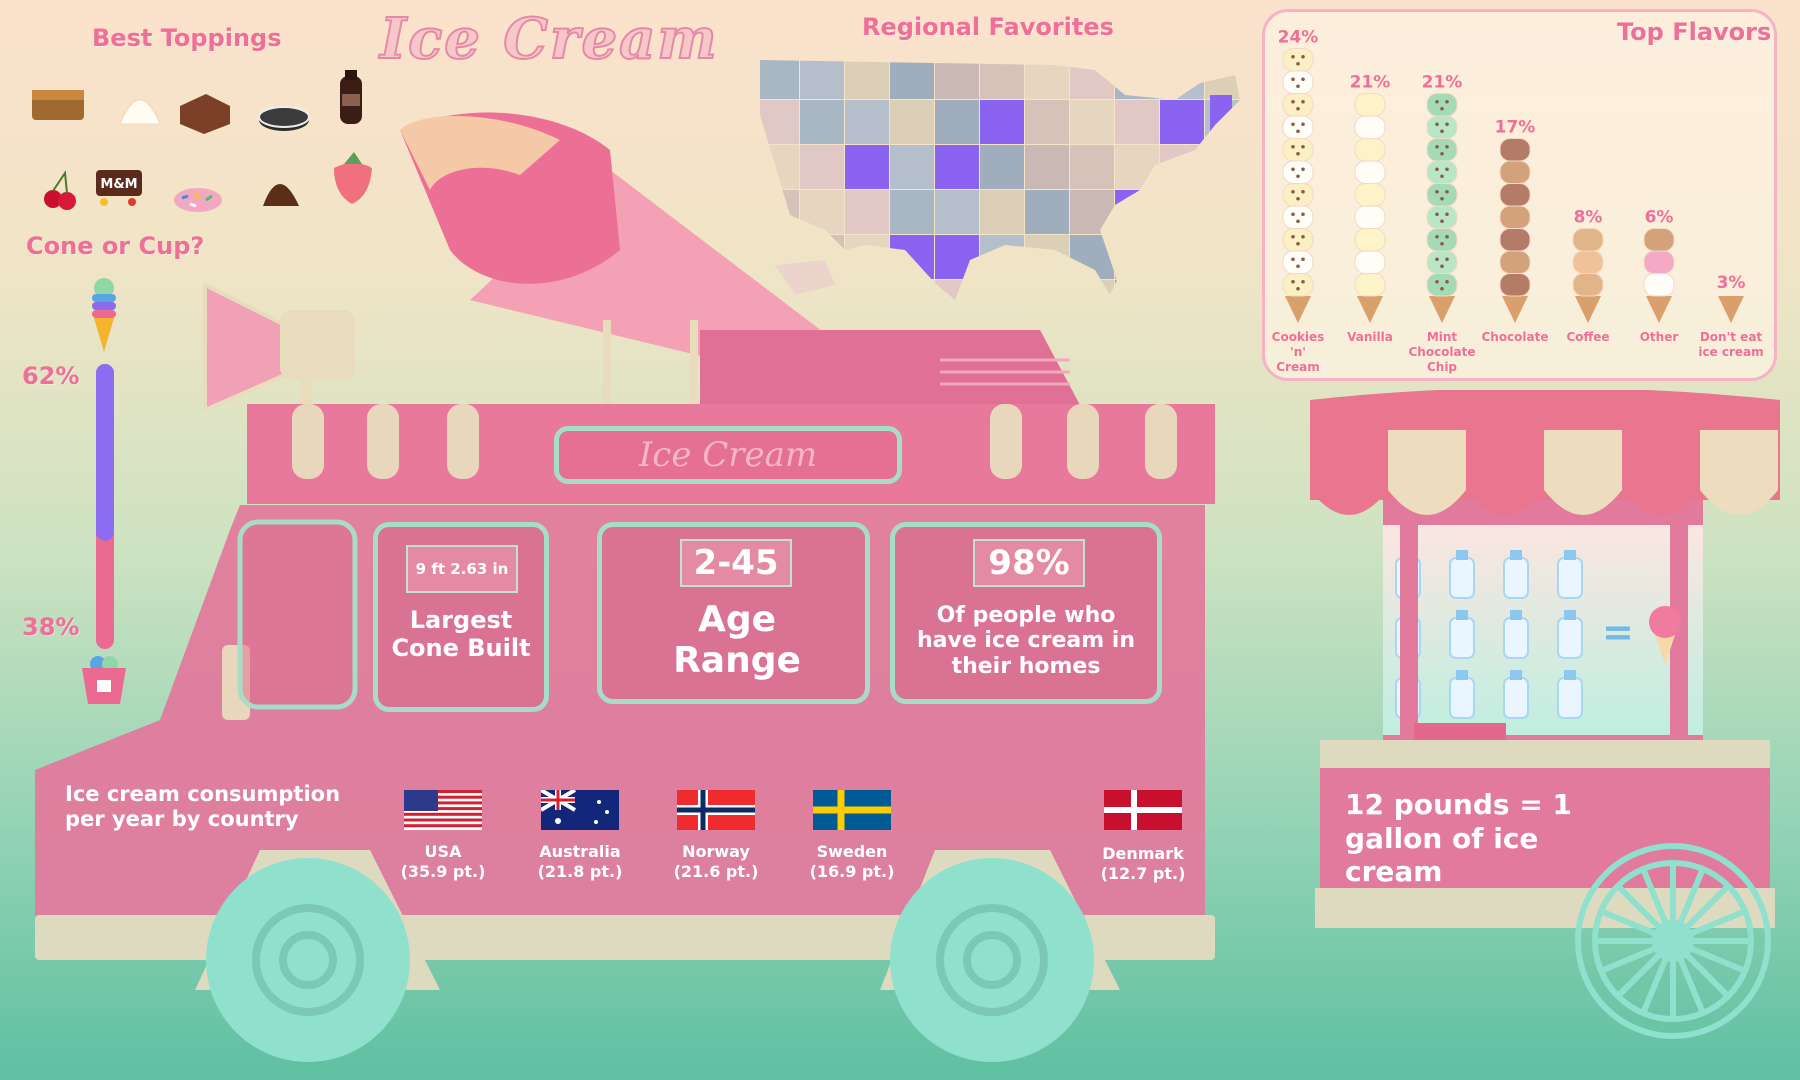 The image size is (1800, 1080). I want to click on oreo-cookie-icon, so click(284, 118).